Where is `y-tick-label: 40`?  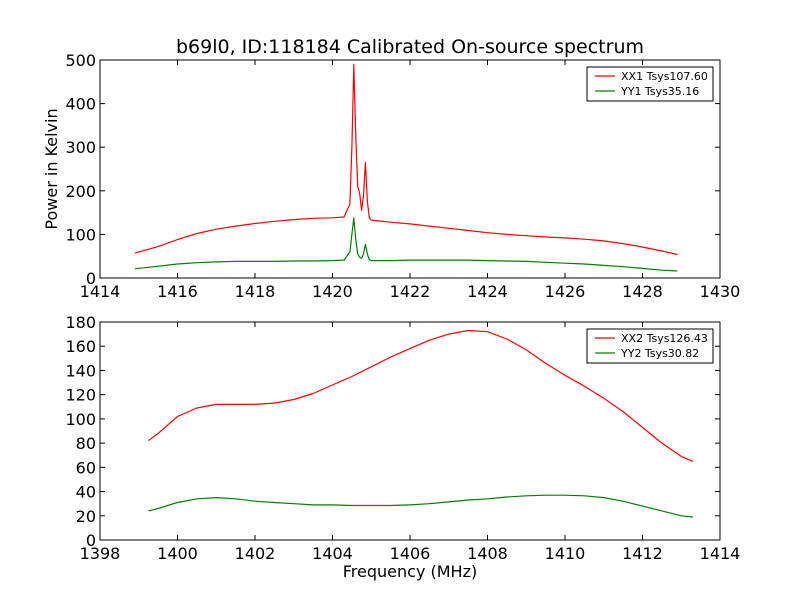
y-tick-label: 40 is located at coordinates (86, 492).